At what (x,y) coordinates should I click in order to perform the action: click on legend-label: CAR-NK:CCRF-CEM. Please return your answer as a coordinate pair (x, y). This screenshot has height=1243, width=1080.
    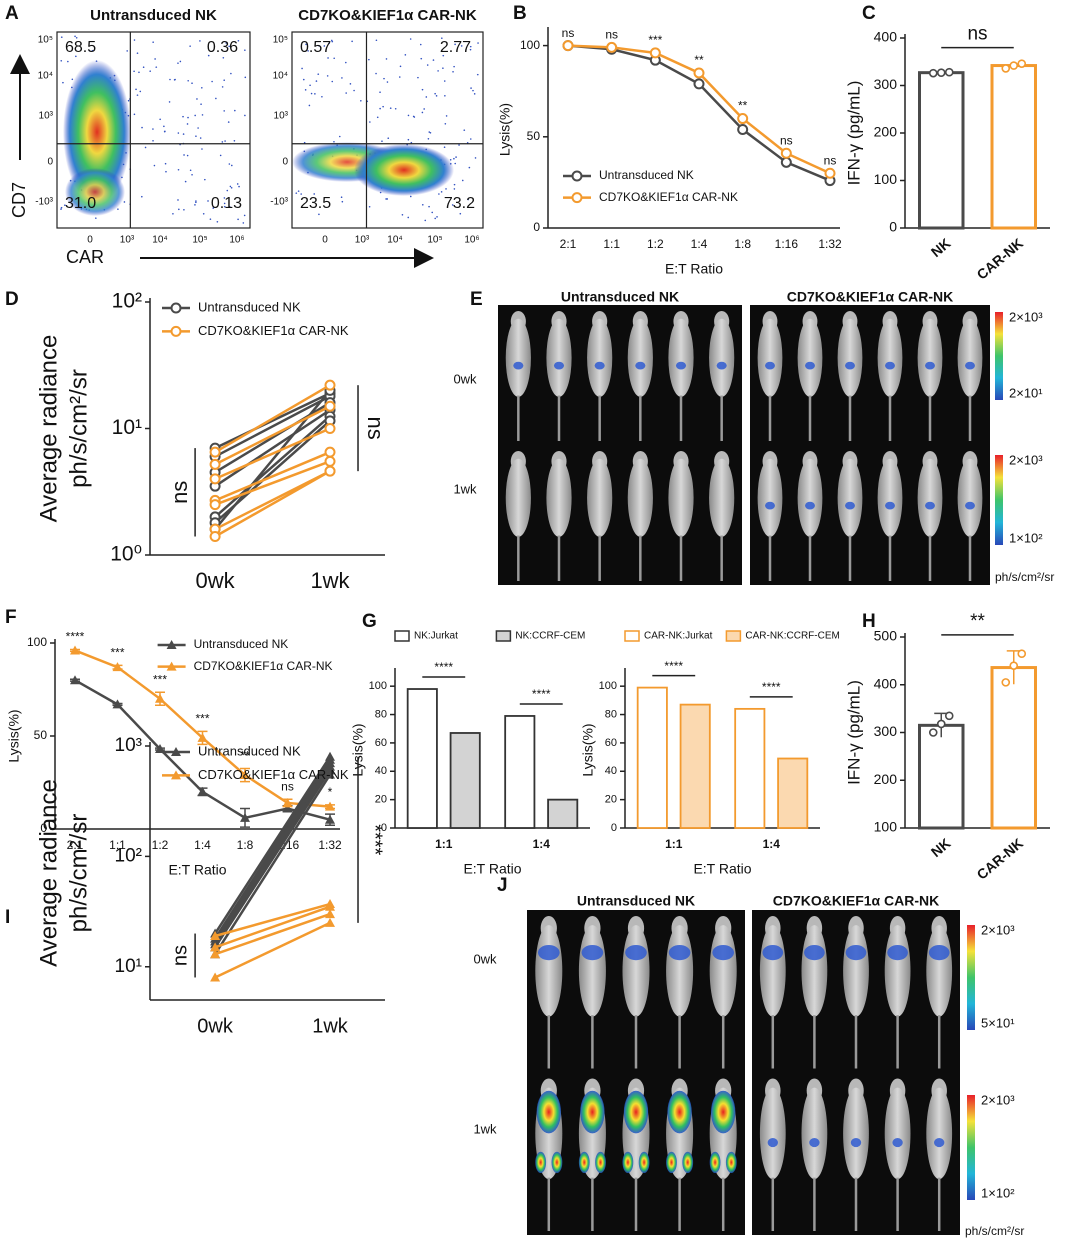
    Looking at the image, I should click on (792, 636).